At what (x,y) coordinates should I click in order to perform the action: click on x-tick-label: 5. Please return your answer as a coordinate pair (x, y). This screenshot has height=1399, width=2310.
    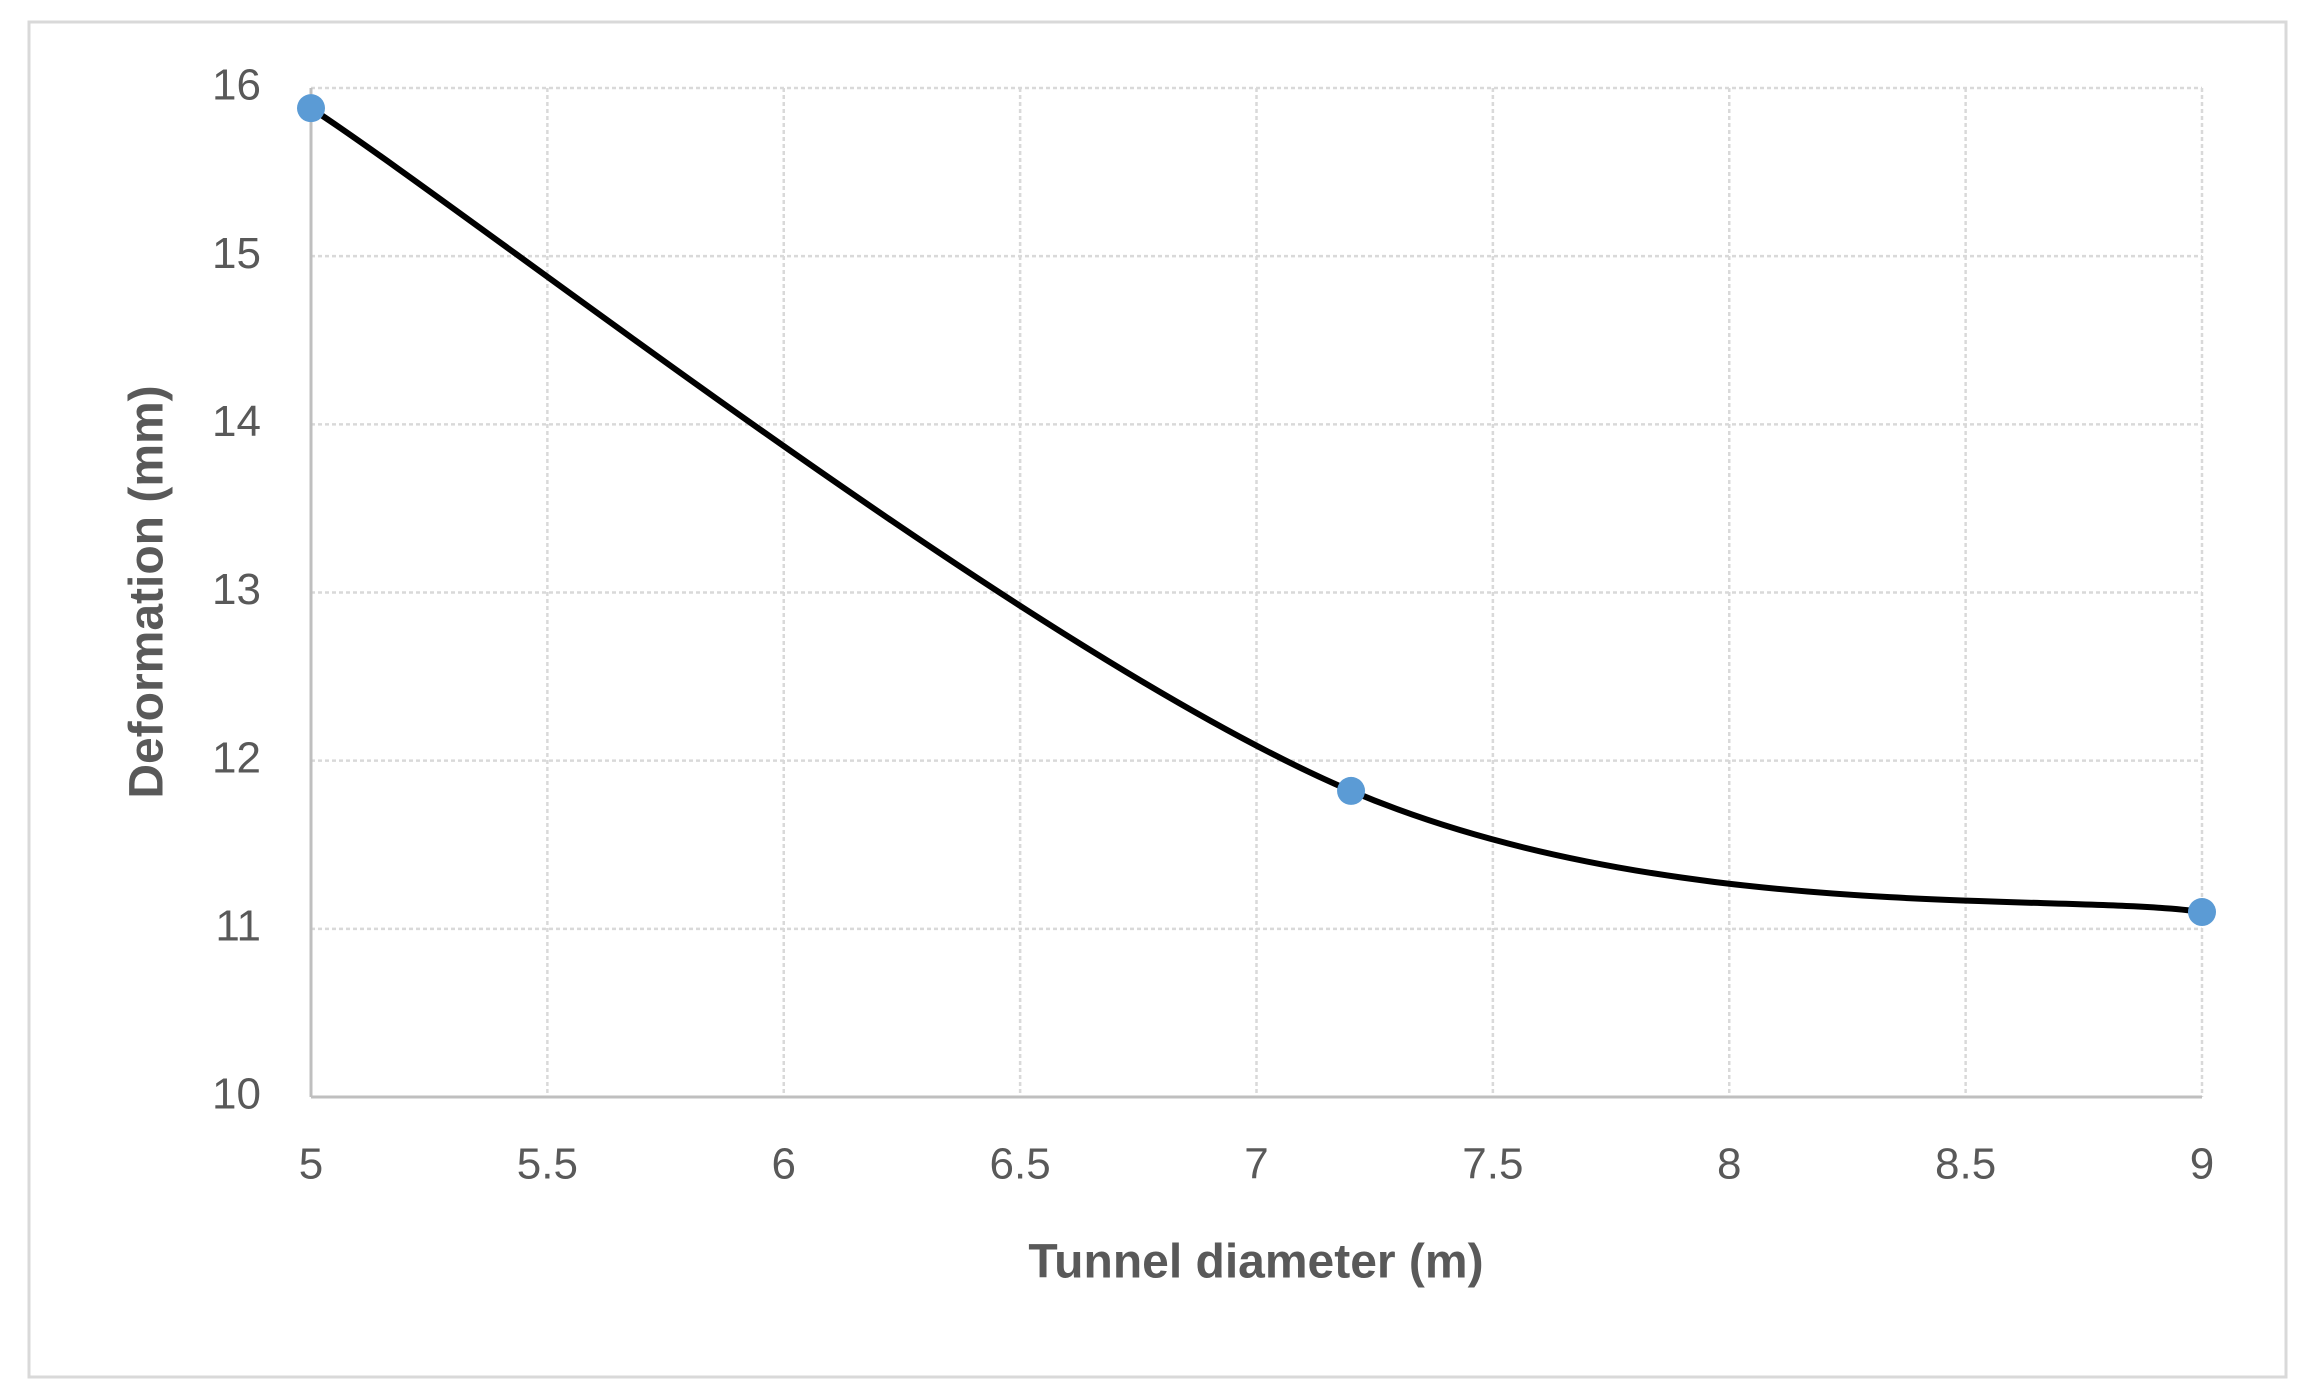
    Looking at the image, I should click on (311, 1164).